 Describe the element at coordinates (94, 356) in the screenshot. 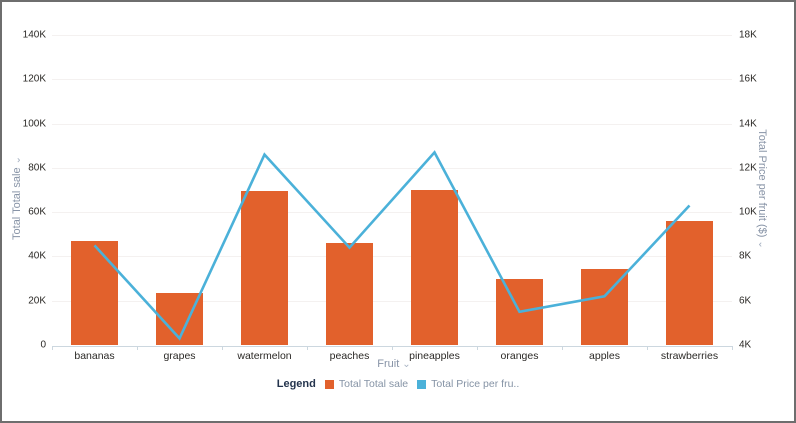

I see `x-category-label-bananas: bananas` at that location.